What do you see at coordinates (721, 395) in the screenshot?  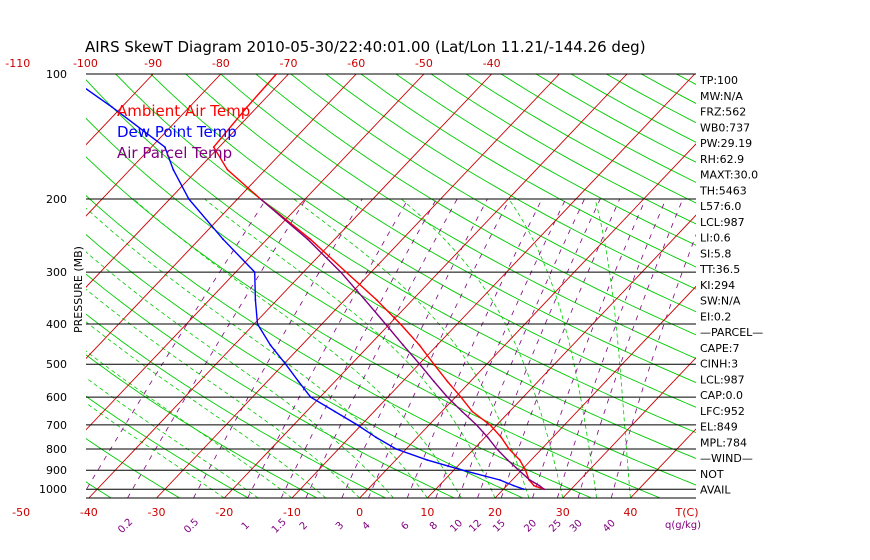 I see `index-label: CAP:0.0` at bounding box center [721, 395].